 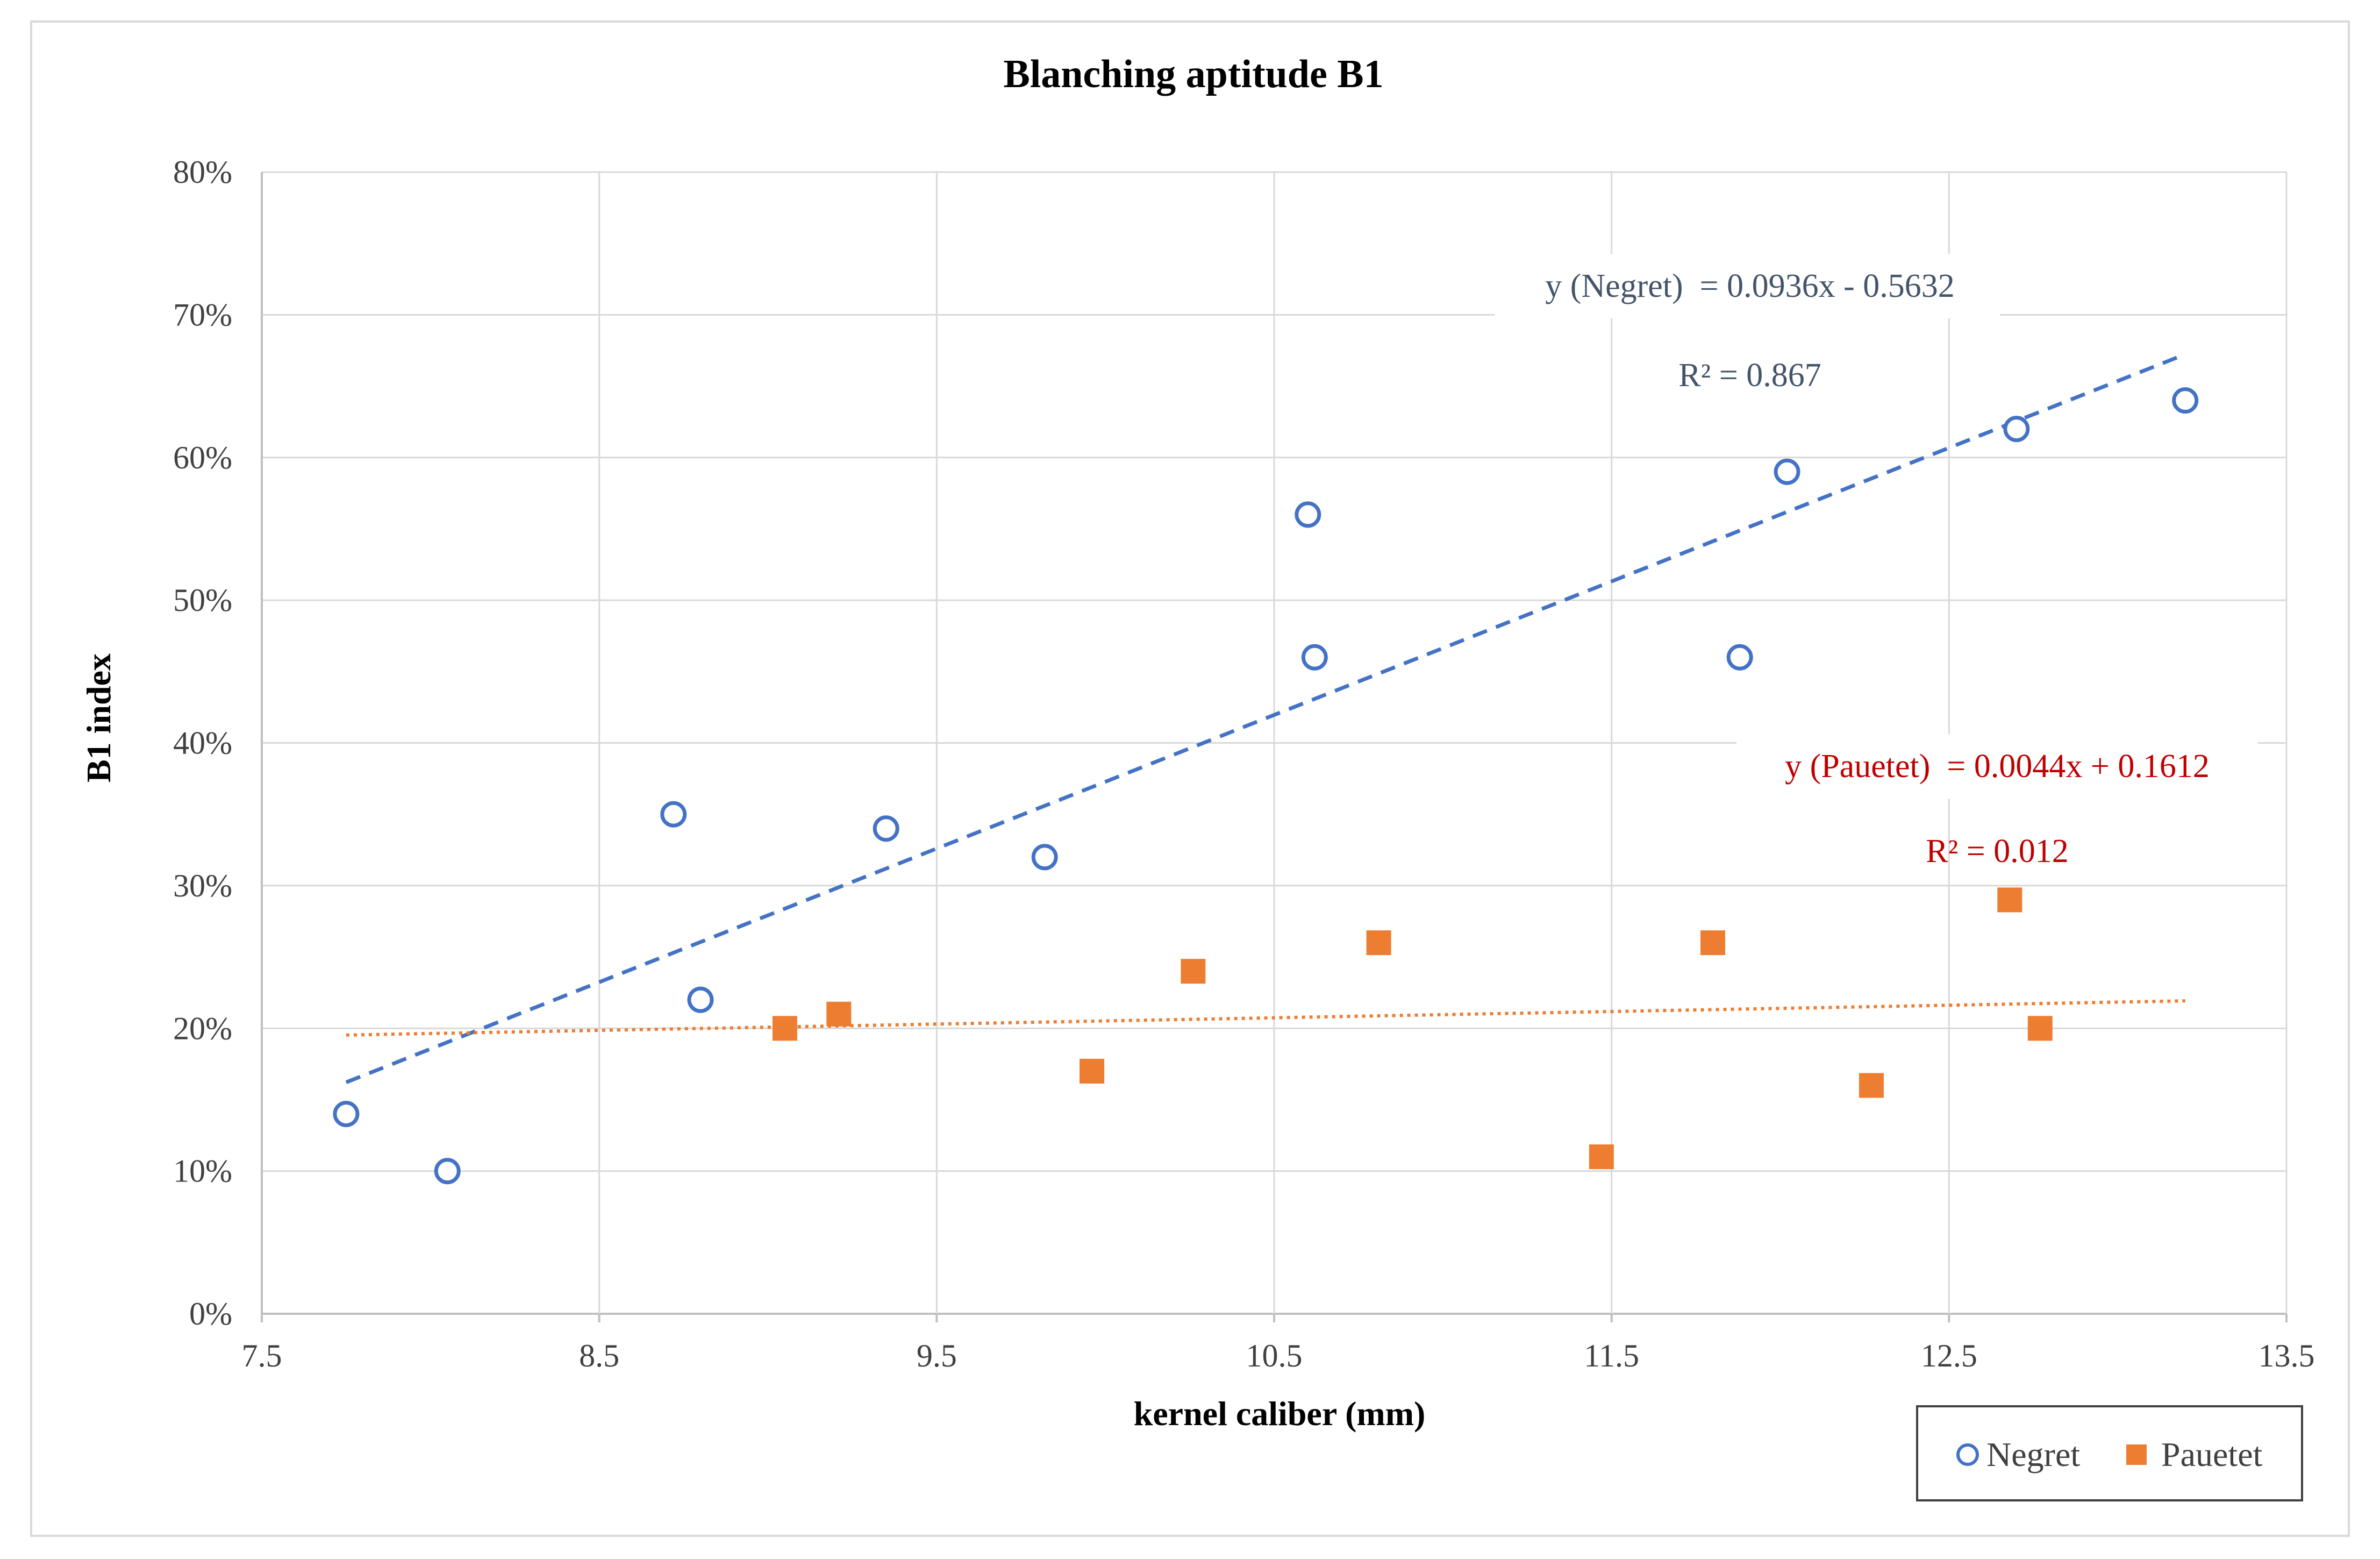 I want to click on negret-equation-background, so click(x=1747, y=286).